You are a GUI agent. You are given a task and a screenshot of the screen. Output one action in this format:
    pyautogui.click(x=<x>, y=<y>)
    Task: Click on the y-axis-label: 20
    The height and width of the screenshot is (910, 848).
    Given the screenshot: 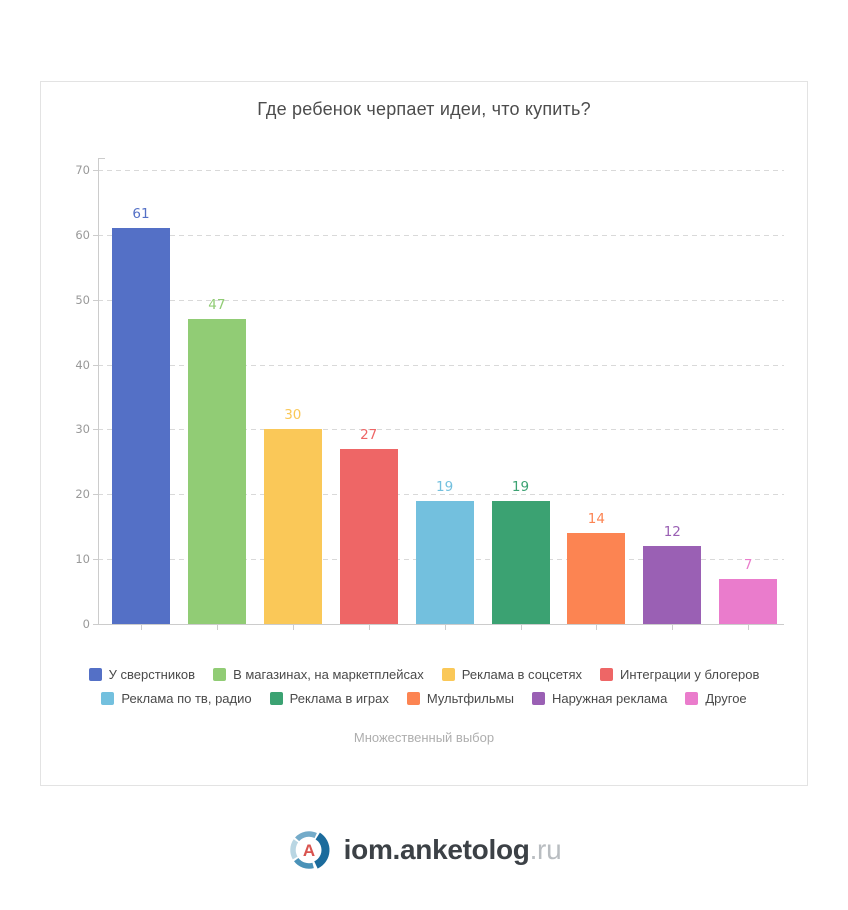 What is the action you would take?
    pyautogui.click(x=82, y=494)
    